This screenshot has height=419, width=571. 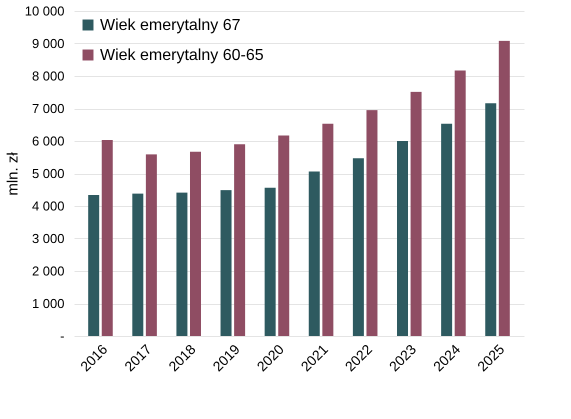 What do you see at coordinates (48, 303) in the screenshot?
I see `y-tick-label: 1 000` at bounding box center [48, 303].